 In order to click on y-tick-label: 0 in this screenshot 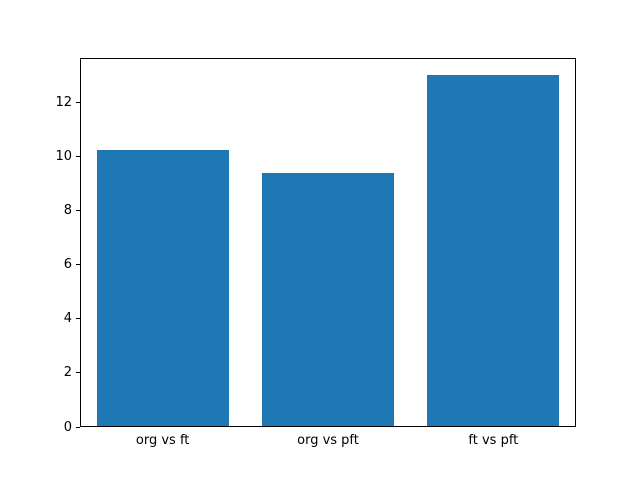, I will do `click(67, 427)`.